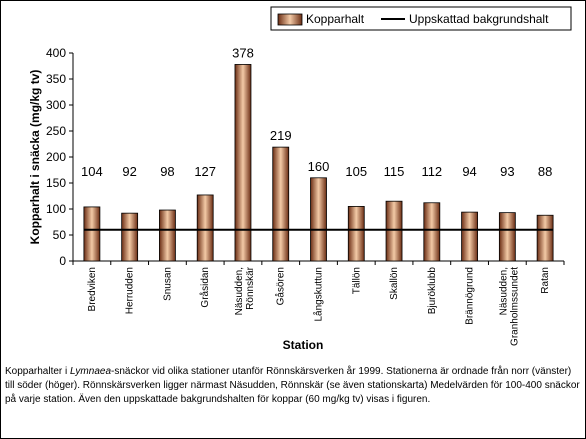  What do you see at coordinates (281, 286) in the screenshot?
I see `category-label: Gåsören` at bounding box center [281, 286].